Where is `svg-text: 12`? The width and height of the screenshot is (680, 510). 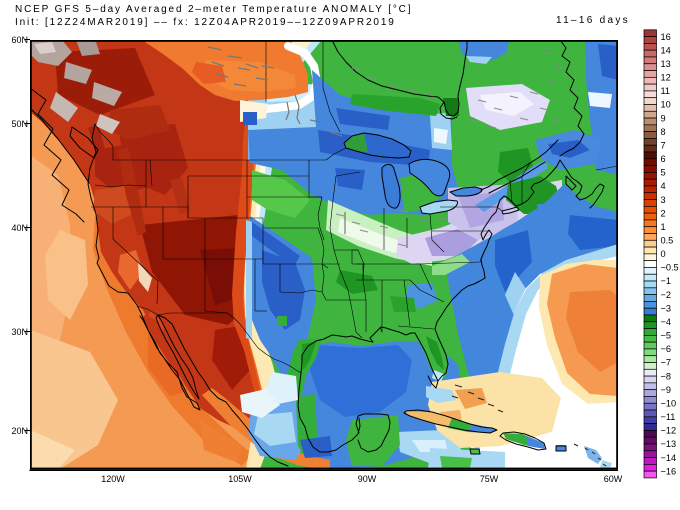
svg-text: 12 is located at coordinates (666, 78).